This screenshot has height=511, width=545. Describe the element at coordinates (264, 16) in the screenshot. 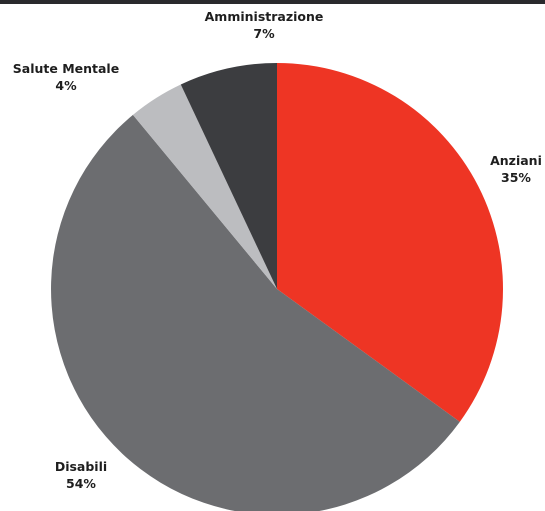

I see `slice-label: Amministrazione` at that location.